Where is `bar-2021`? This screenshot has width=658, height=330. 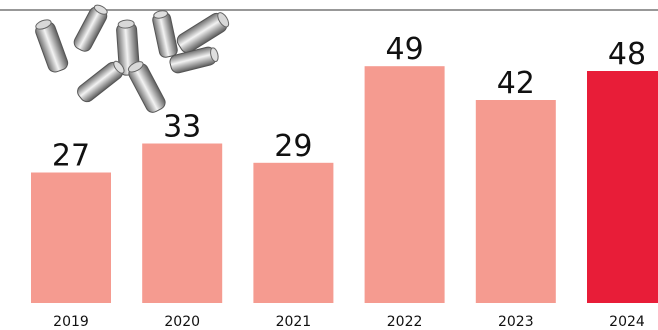 bar-2021 is located at coordinates (293, 232).